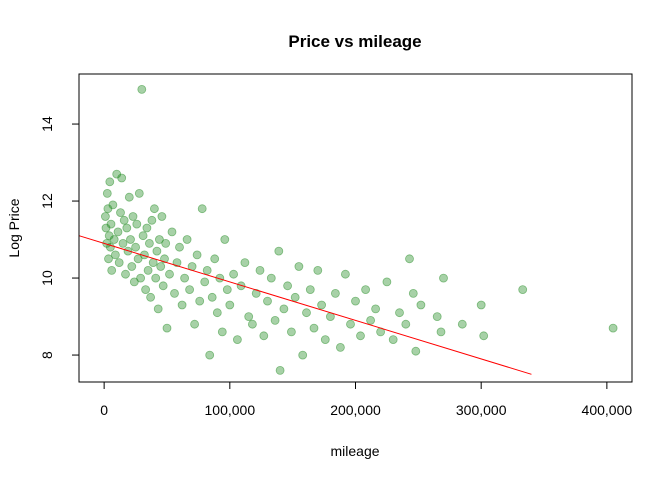 Image resolution: width=672 pixels, height=480 pixels. I want to click on x-tick-label: 300,000, so click(481, 410).